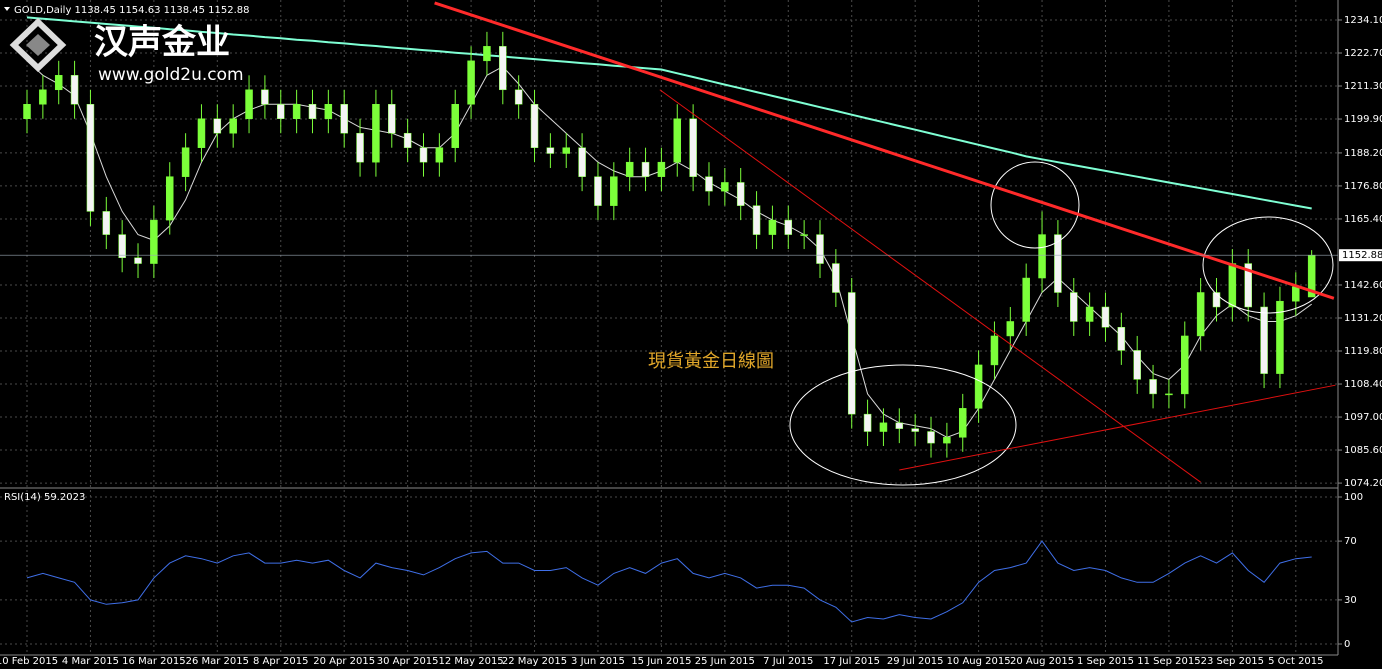  What do you see at coordinates (1363, 483) in the screenshot?
I see `y-tick-label: 1074.20` at bounding box center [1363, 483].